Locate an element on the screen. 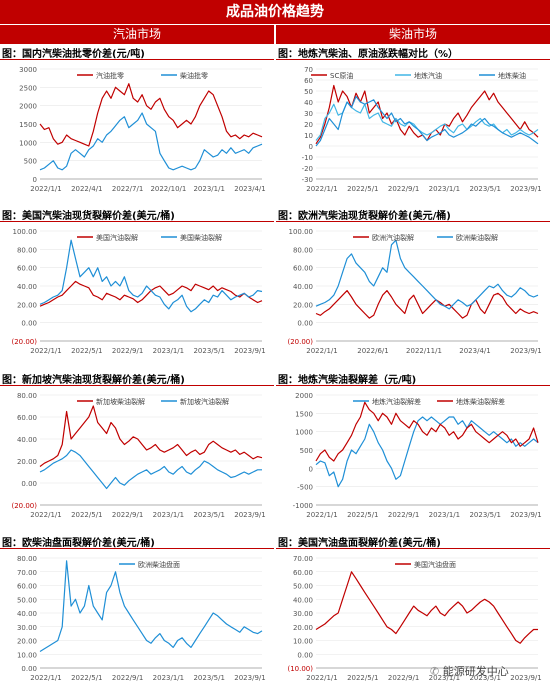  legend-label: 欧洲汽油裂解 is located at coordinates (393, 237).